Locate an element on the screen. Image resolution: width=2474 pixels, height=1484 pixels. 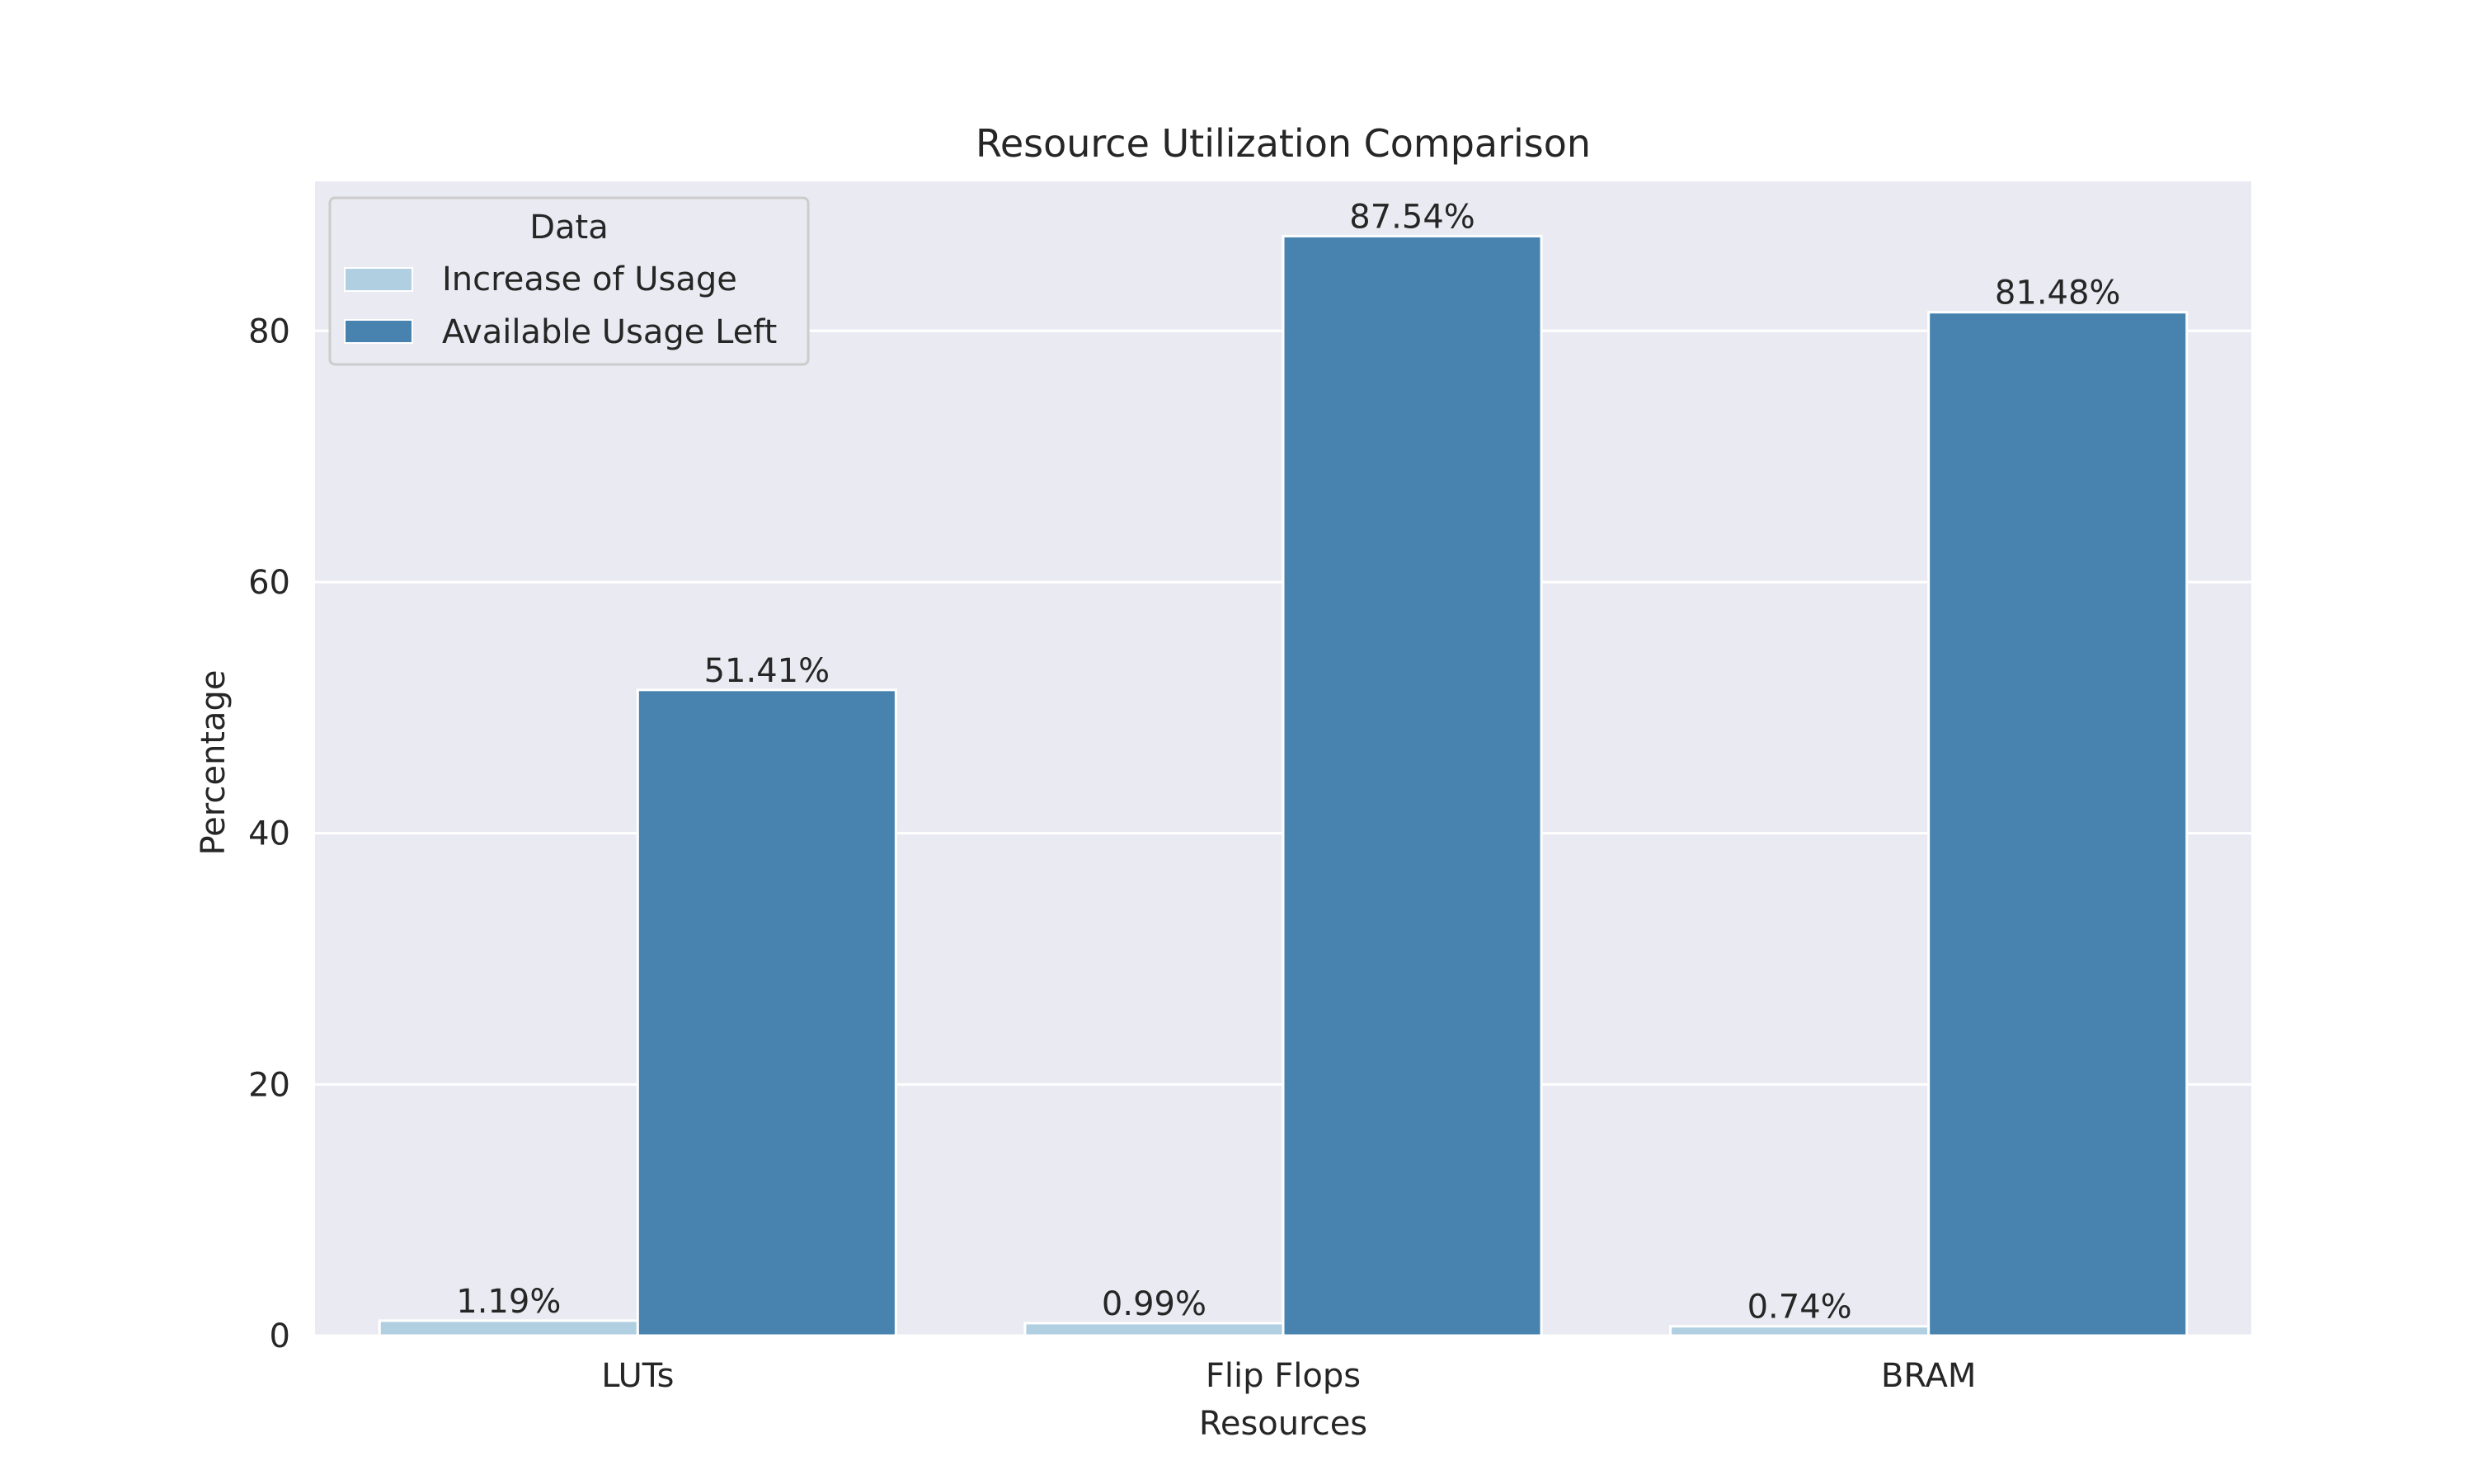
legend-frame is located at coordinates (569, 281).